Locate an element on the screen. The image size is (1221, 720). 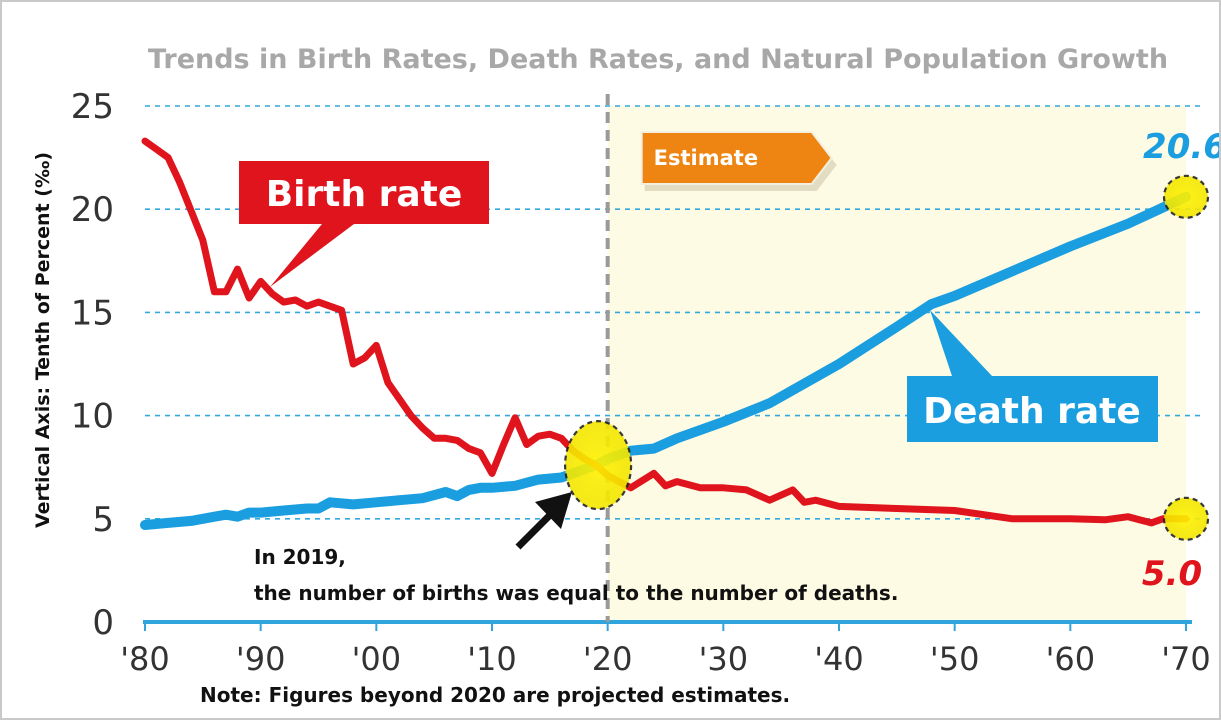
x-tick-label-2000: '00 is located at coordinates (377, 659).